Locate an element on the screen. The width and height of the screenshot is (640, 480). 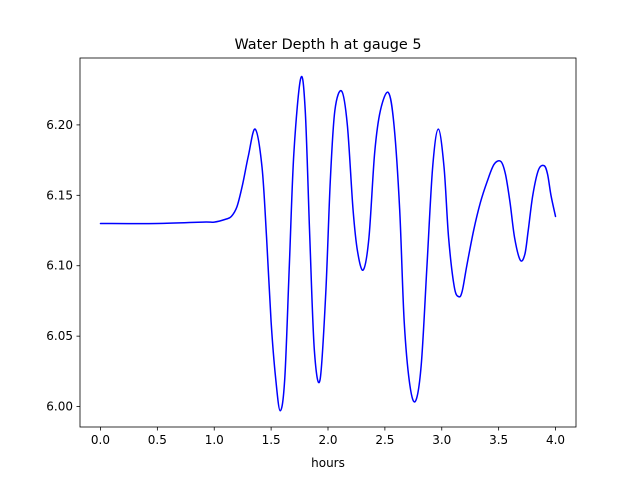
y-tick-label: 6.20 is located at coordinates (59, 125).